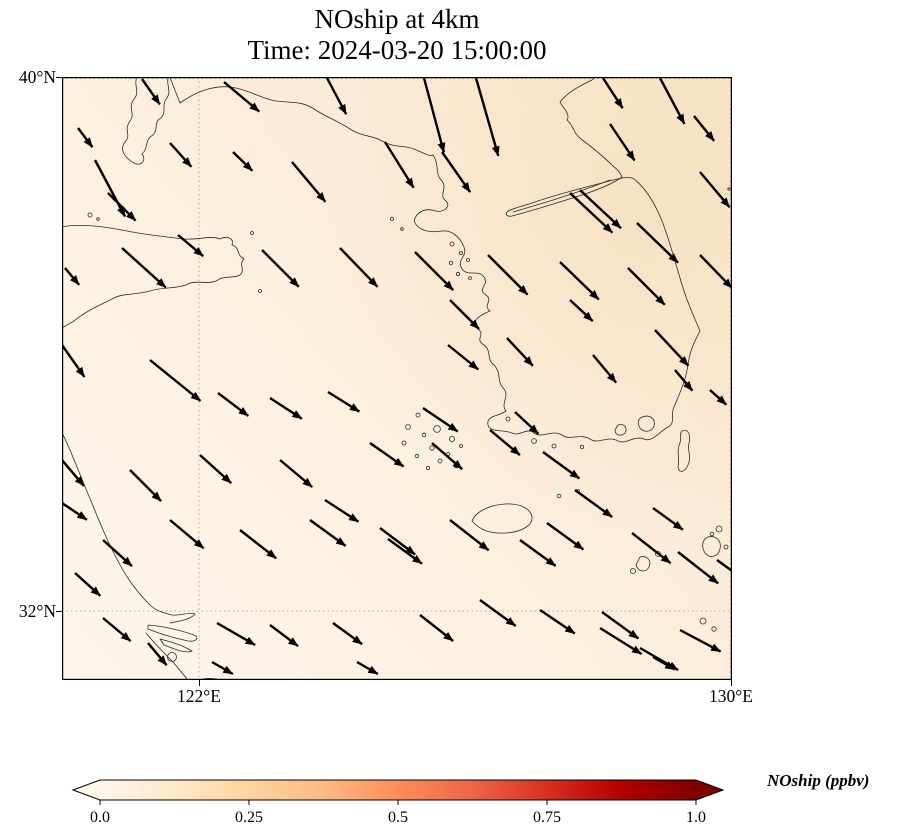 Image resolution: width=904 pixels, height=836 pixels. I want to click on colorbar-label: NOship (ppbv), so click(818, 780).